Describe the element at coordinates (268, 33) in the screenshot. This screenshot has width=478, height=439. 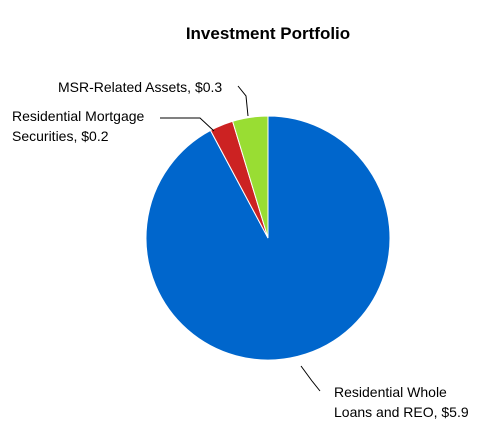
I see `chart-title: Investment Portfolio` at that location.